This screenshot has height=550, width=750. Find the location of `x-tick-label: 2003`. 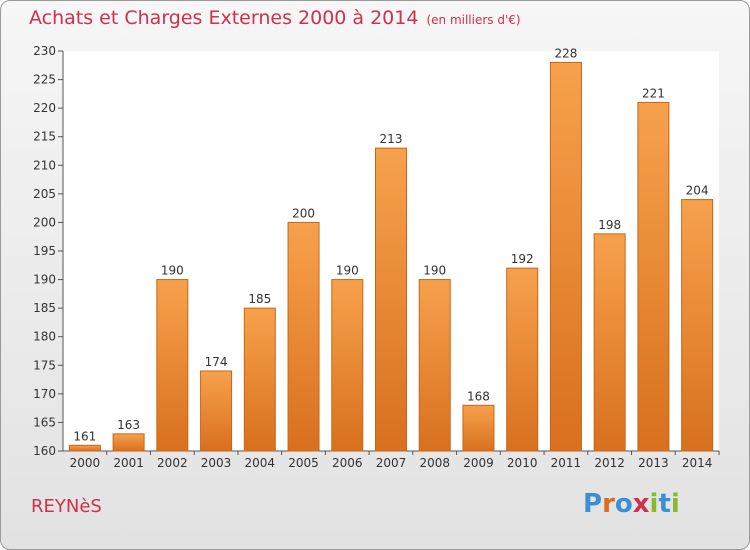

x-tick-label: 2003 is located at coordinates (216, 463).